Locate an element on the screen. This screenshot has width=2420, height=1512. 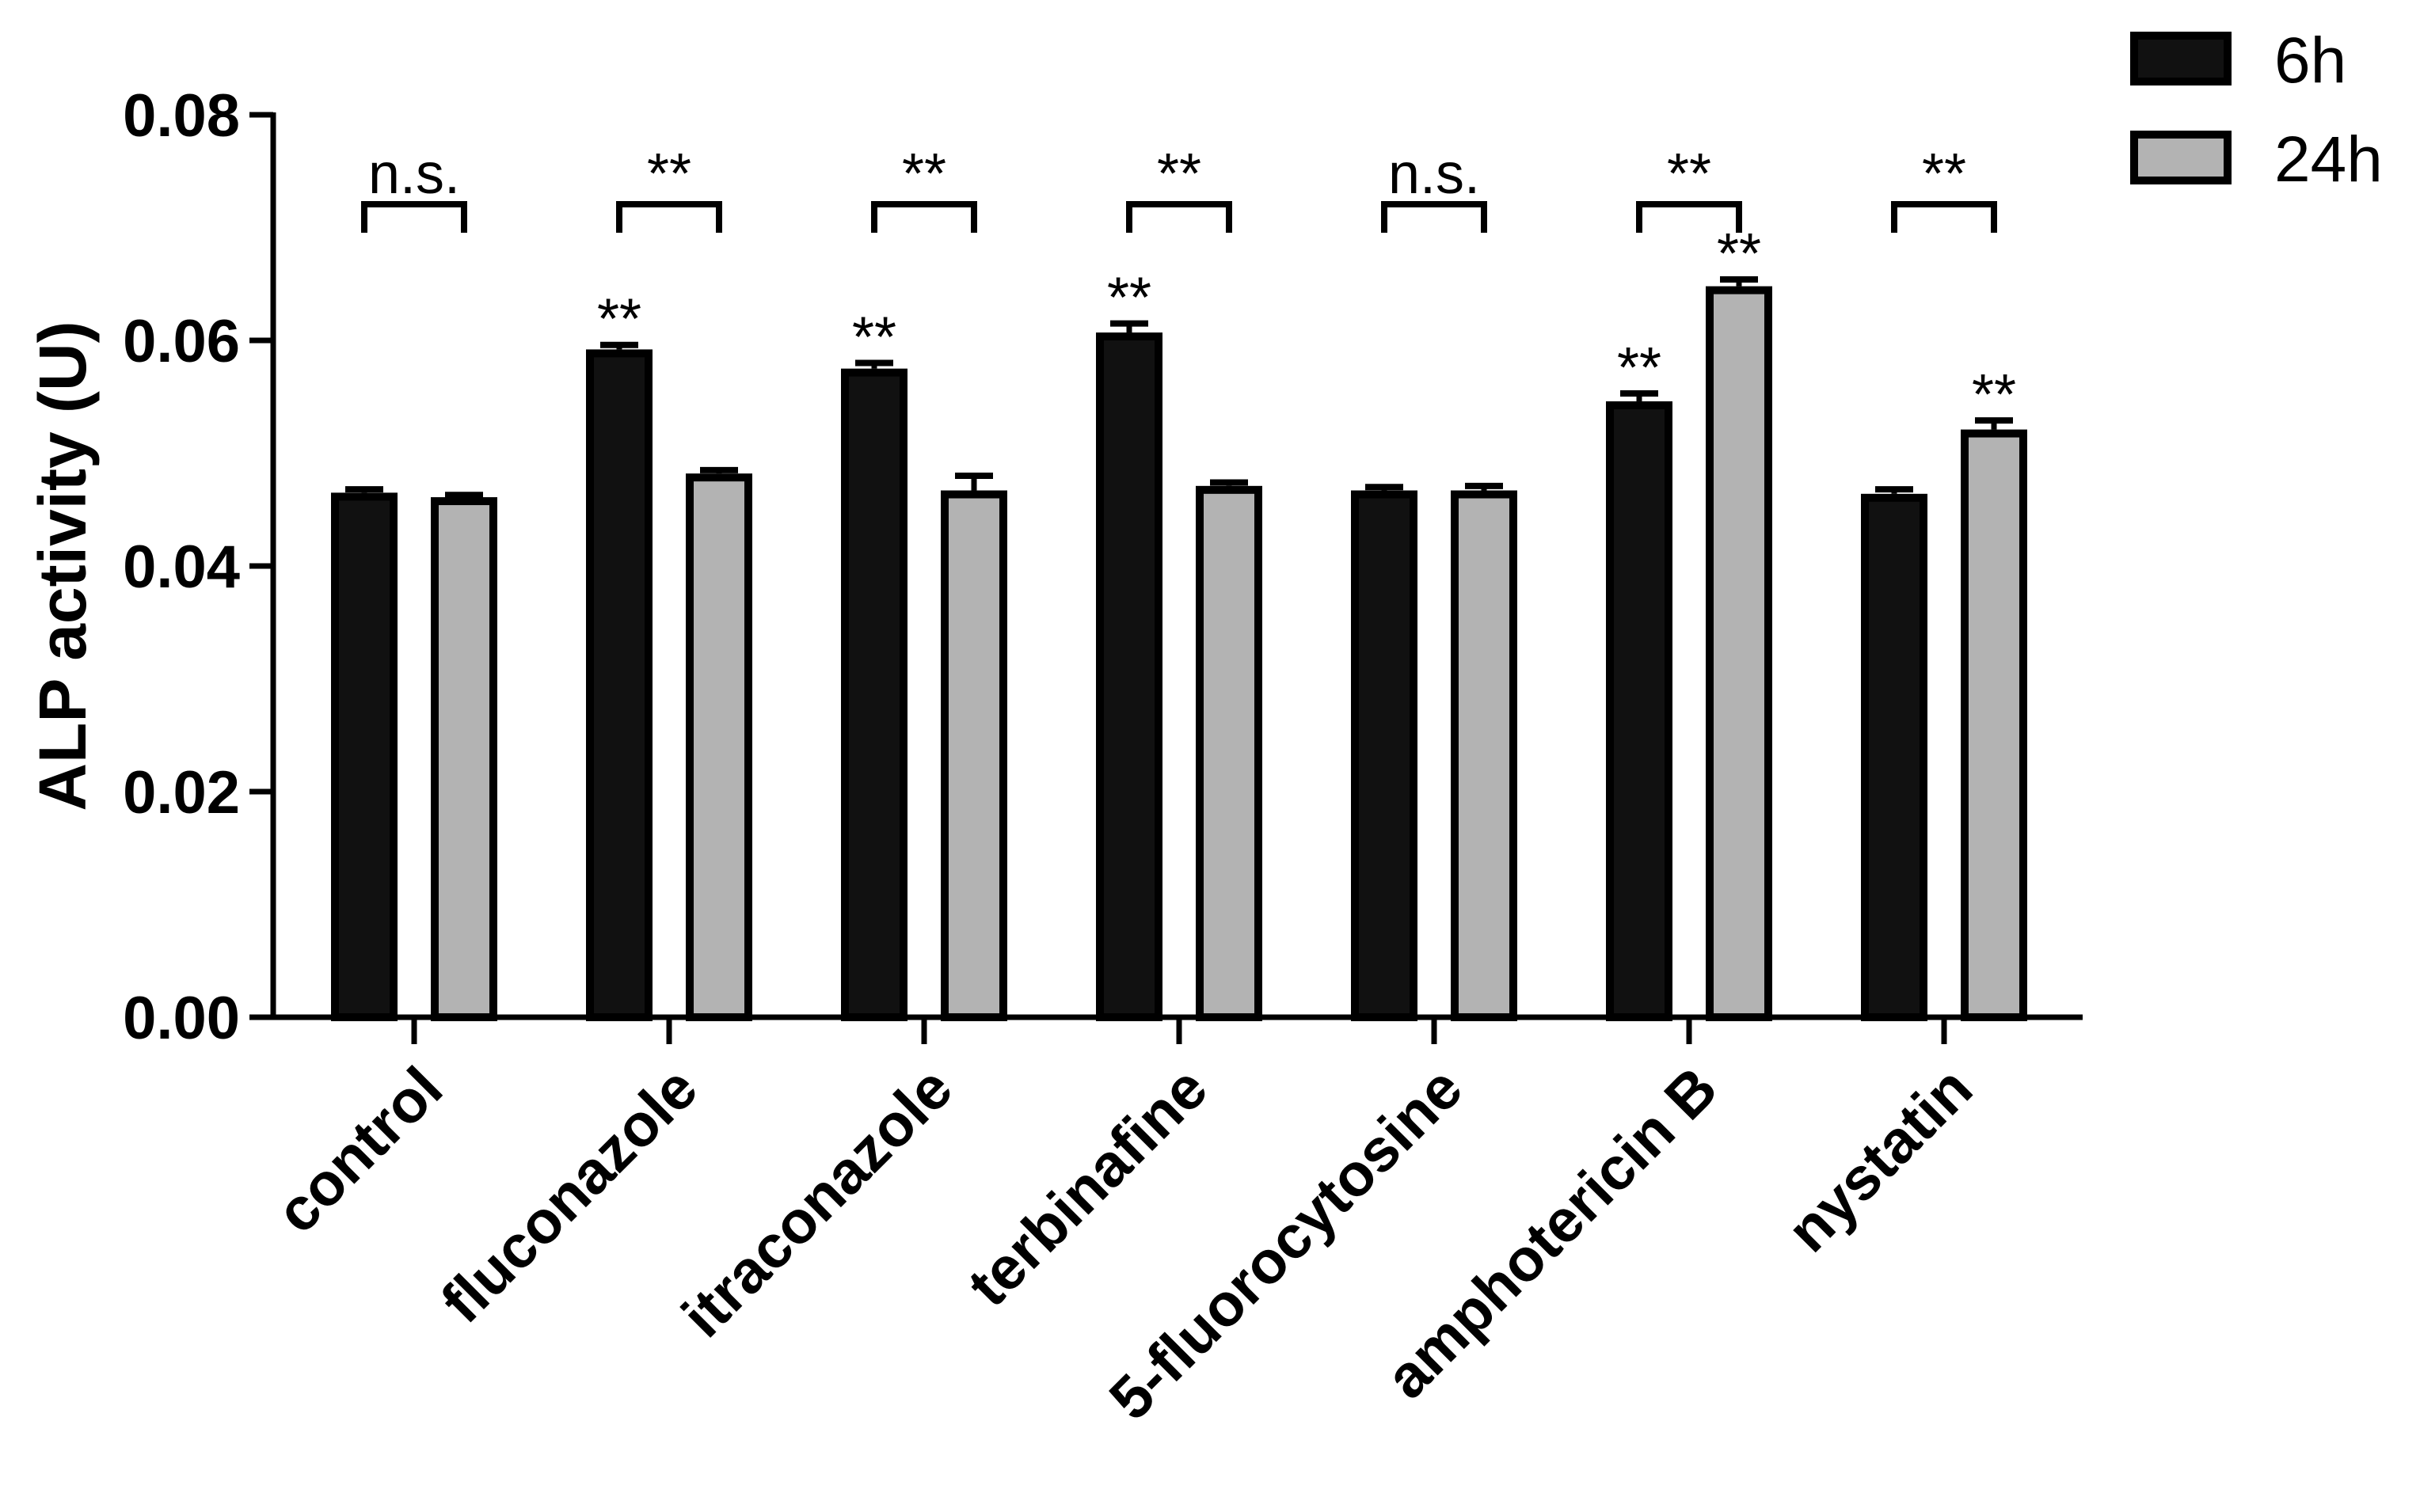
legend-label: 6h is located at coordinates (2310, 61).